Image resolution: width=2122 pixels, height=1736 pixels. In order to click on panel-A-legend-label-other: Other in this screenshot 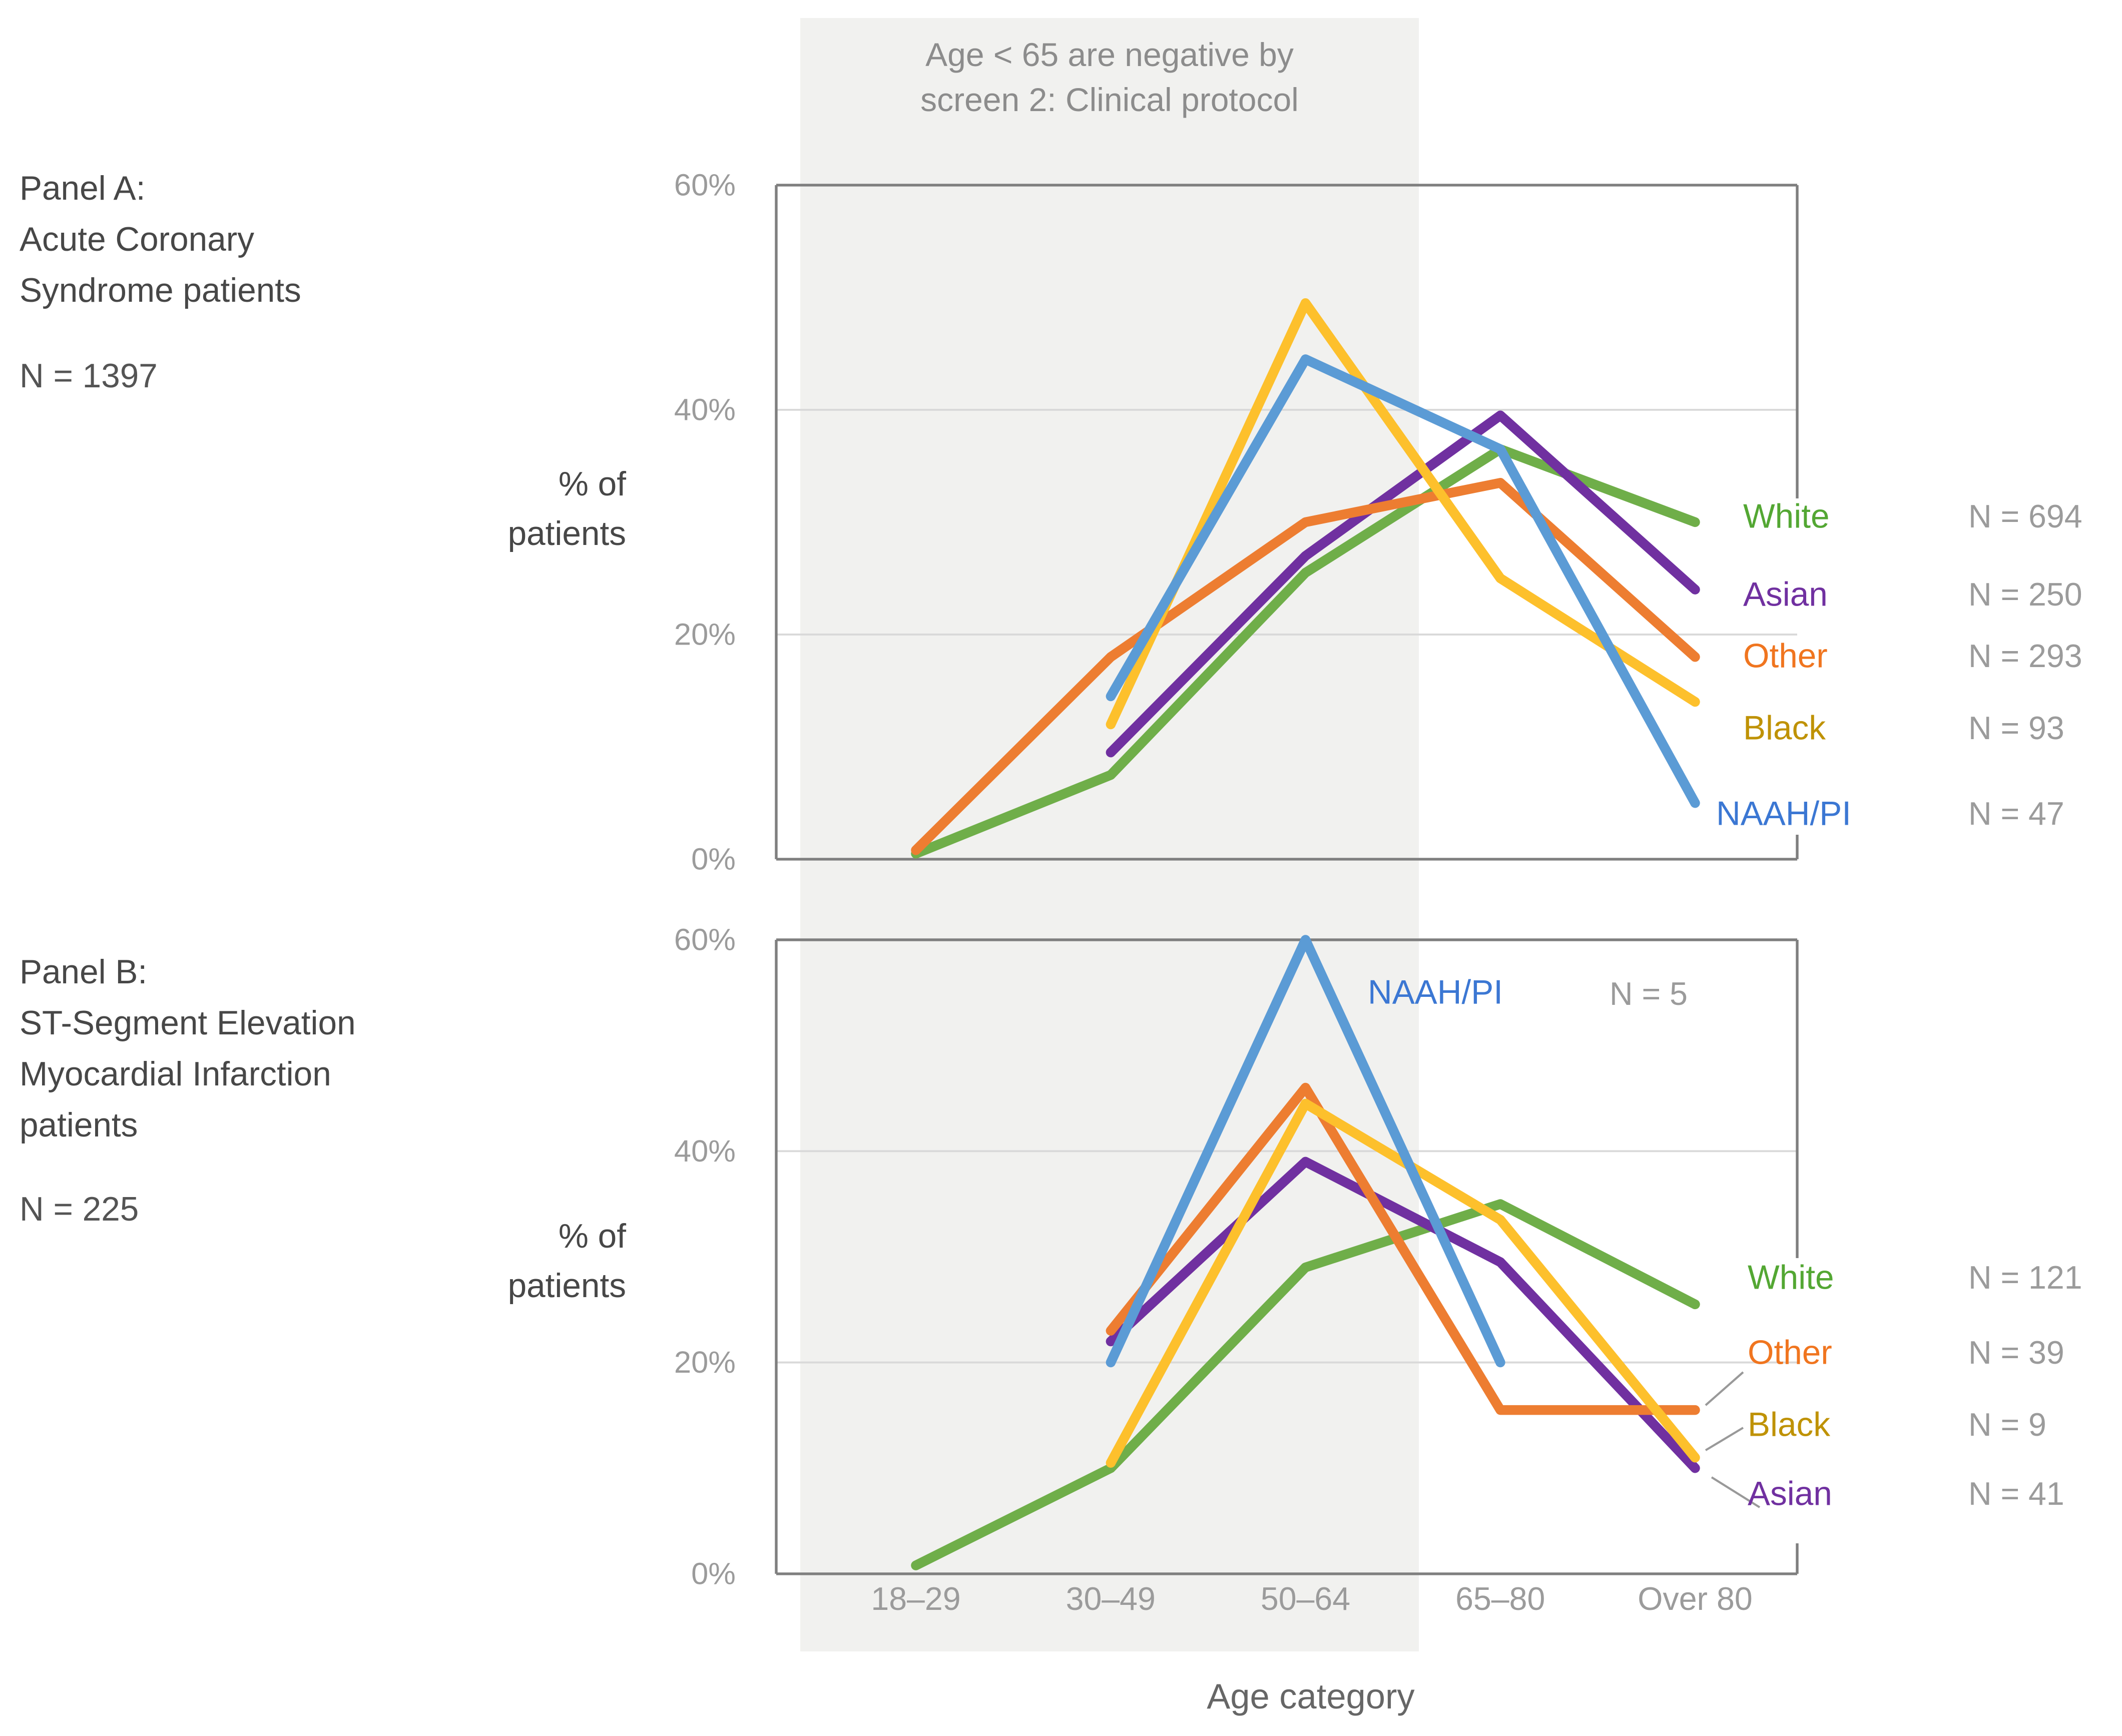, I will do `click(1786, 656)`.